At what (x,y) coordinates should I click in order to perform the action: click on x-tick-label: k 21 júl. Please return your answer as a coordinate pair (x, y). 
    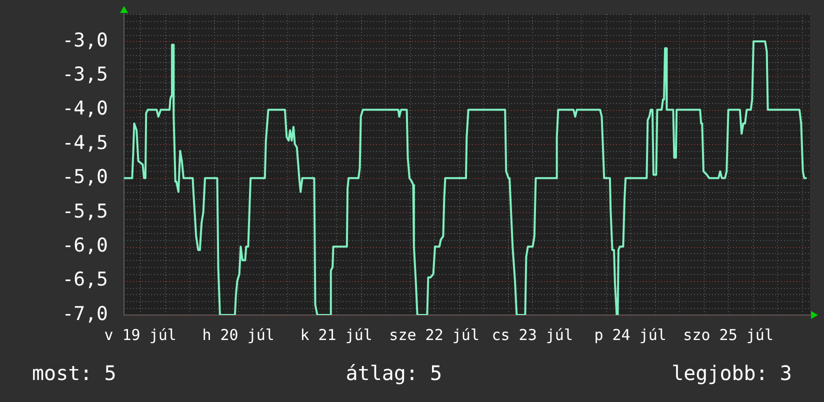
    Looking at the image, I should click on (336, 335).